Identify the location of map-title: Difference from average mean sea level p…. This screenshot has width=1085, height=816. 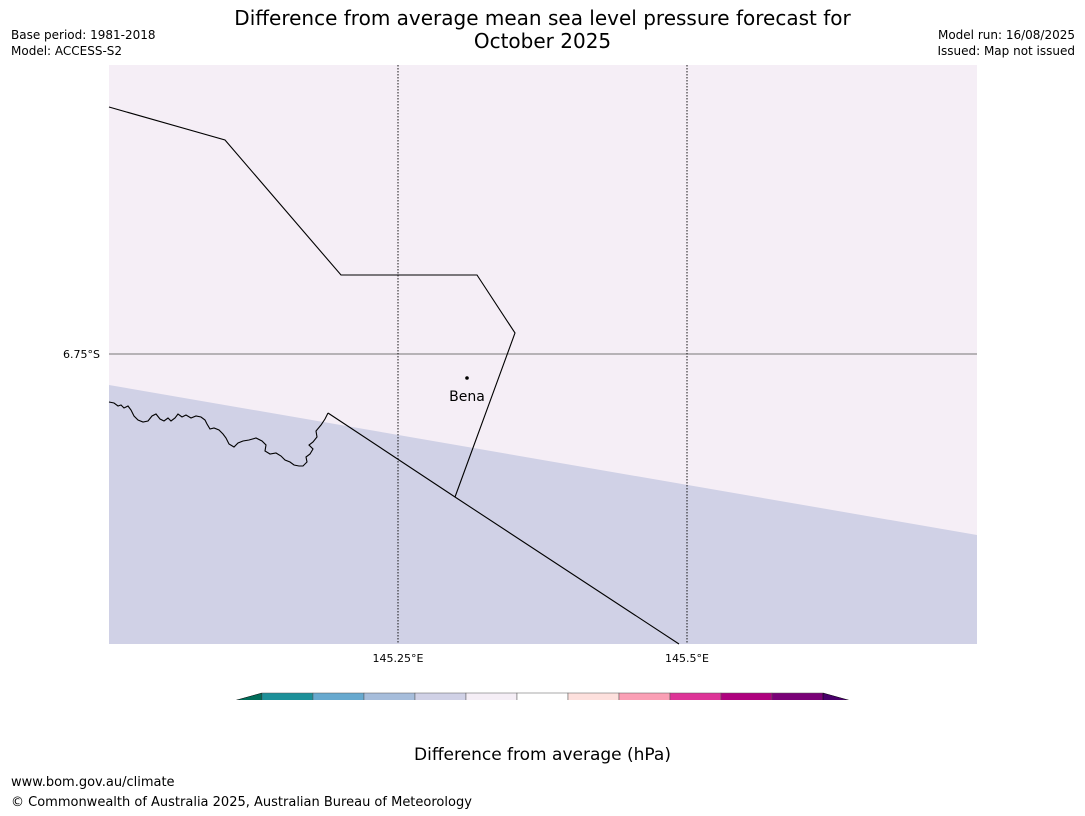
(542, 30).